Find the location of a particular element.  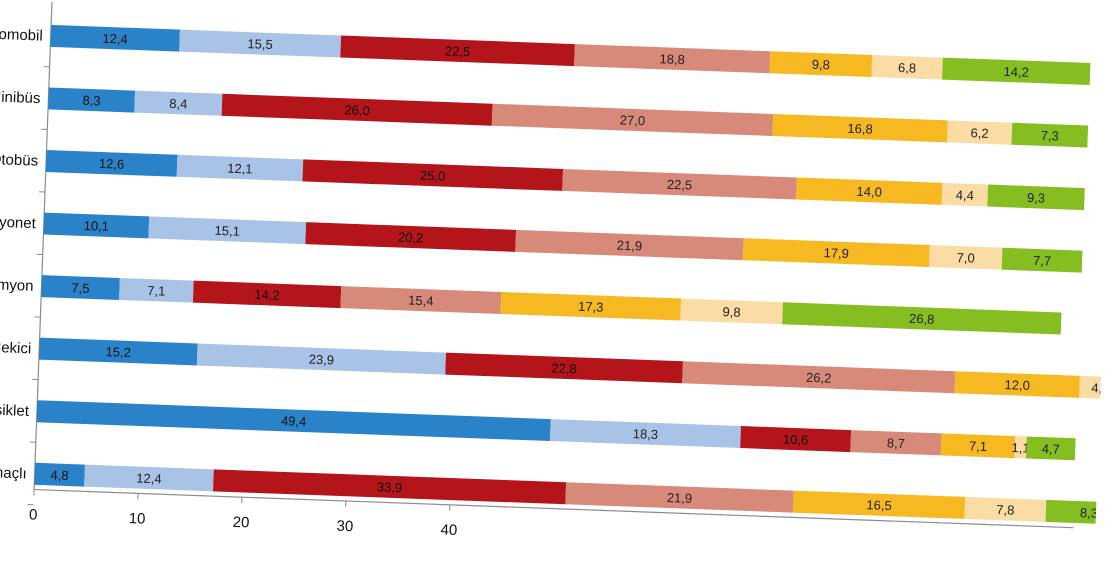

bar-value-label: 15,4 is located at coordinates (421, 301).